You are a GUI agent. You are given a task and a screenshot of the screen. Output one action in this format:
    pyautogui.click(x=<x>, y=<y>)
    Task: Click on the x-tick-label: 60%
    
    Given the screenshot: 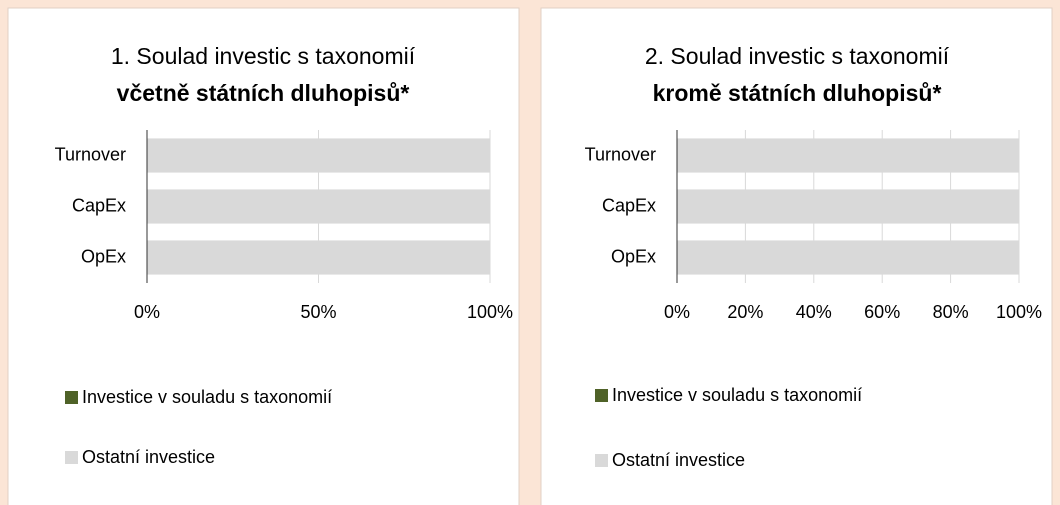 What is the action you would take?
    pyautogui.click(x=882, y=312)
    